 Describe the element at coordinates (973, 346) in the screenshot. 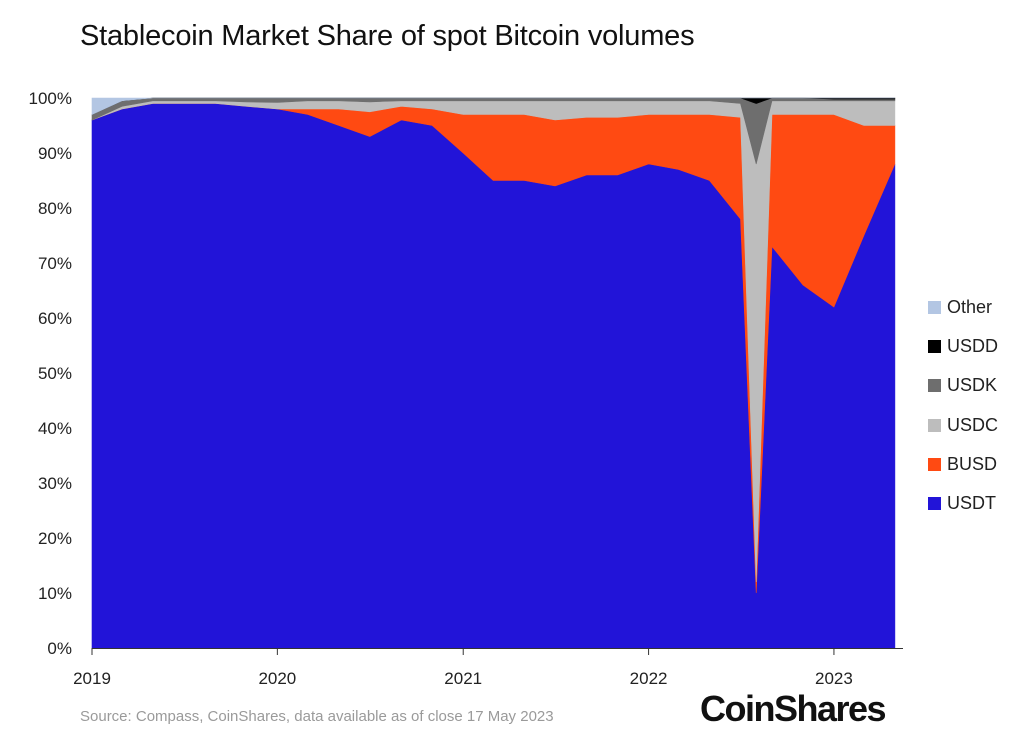

I see `legend-label: USDD` at that location.